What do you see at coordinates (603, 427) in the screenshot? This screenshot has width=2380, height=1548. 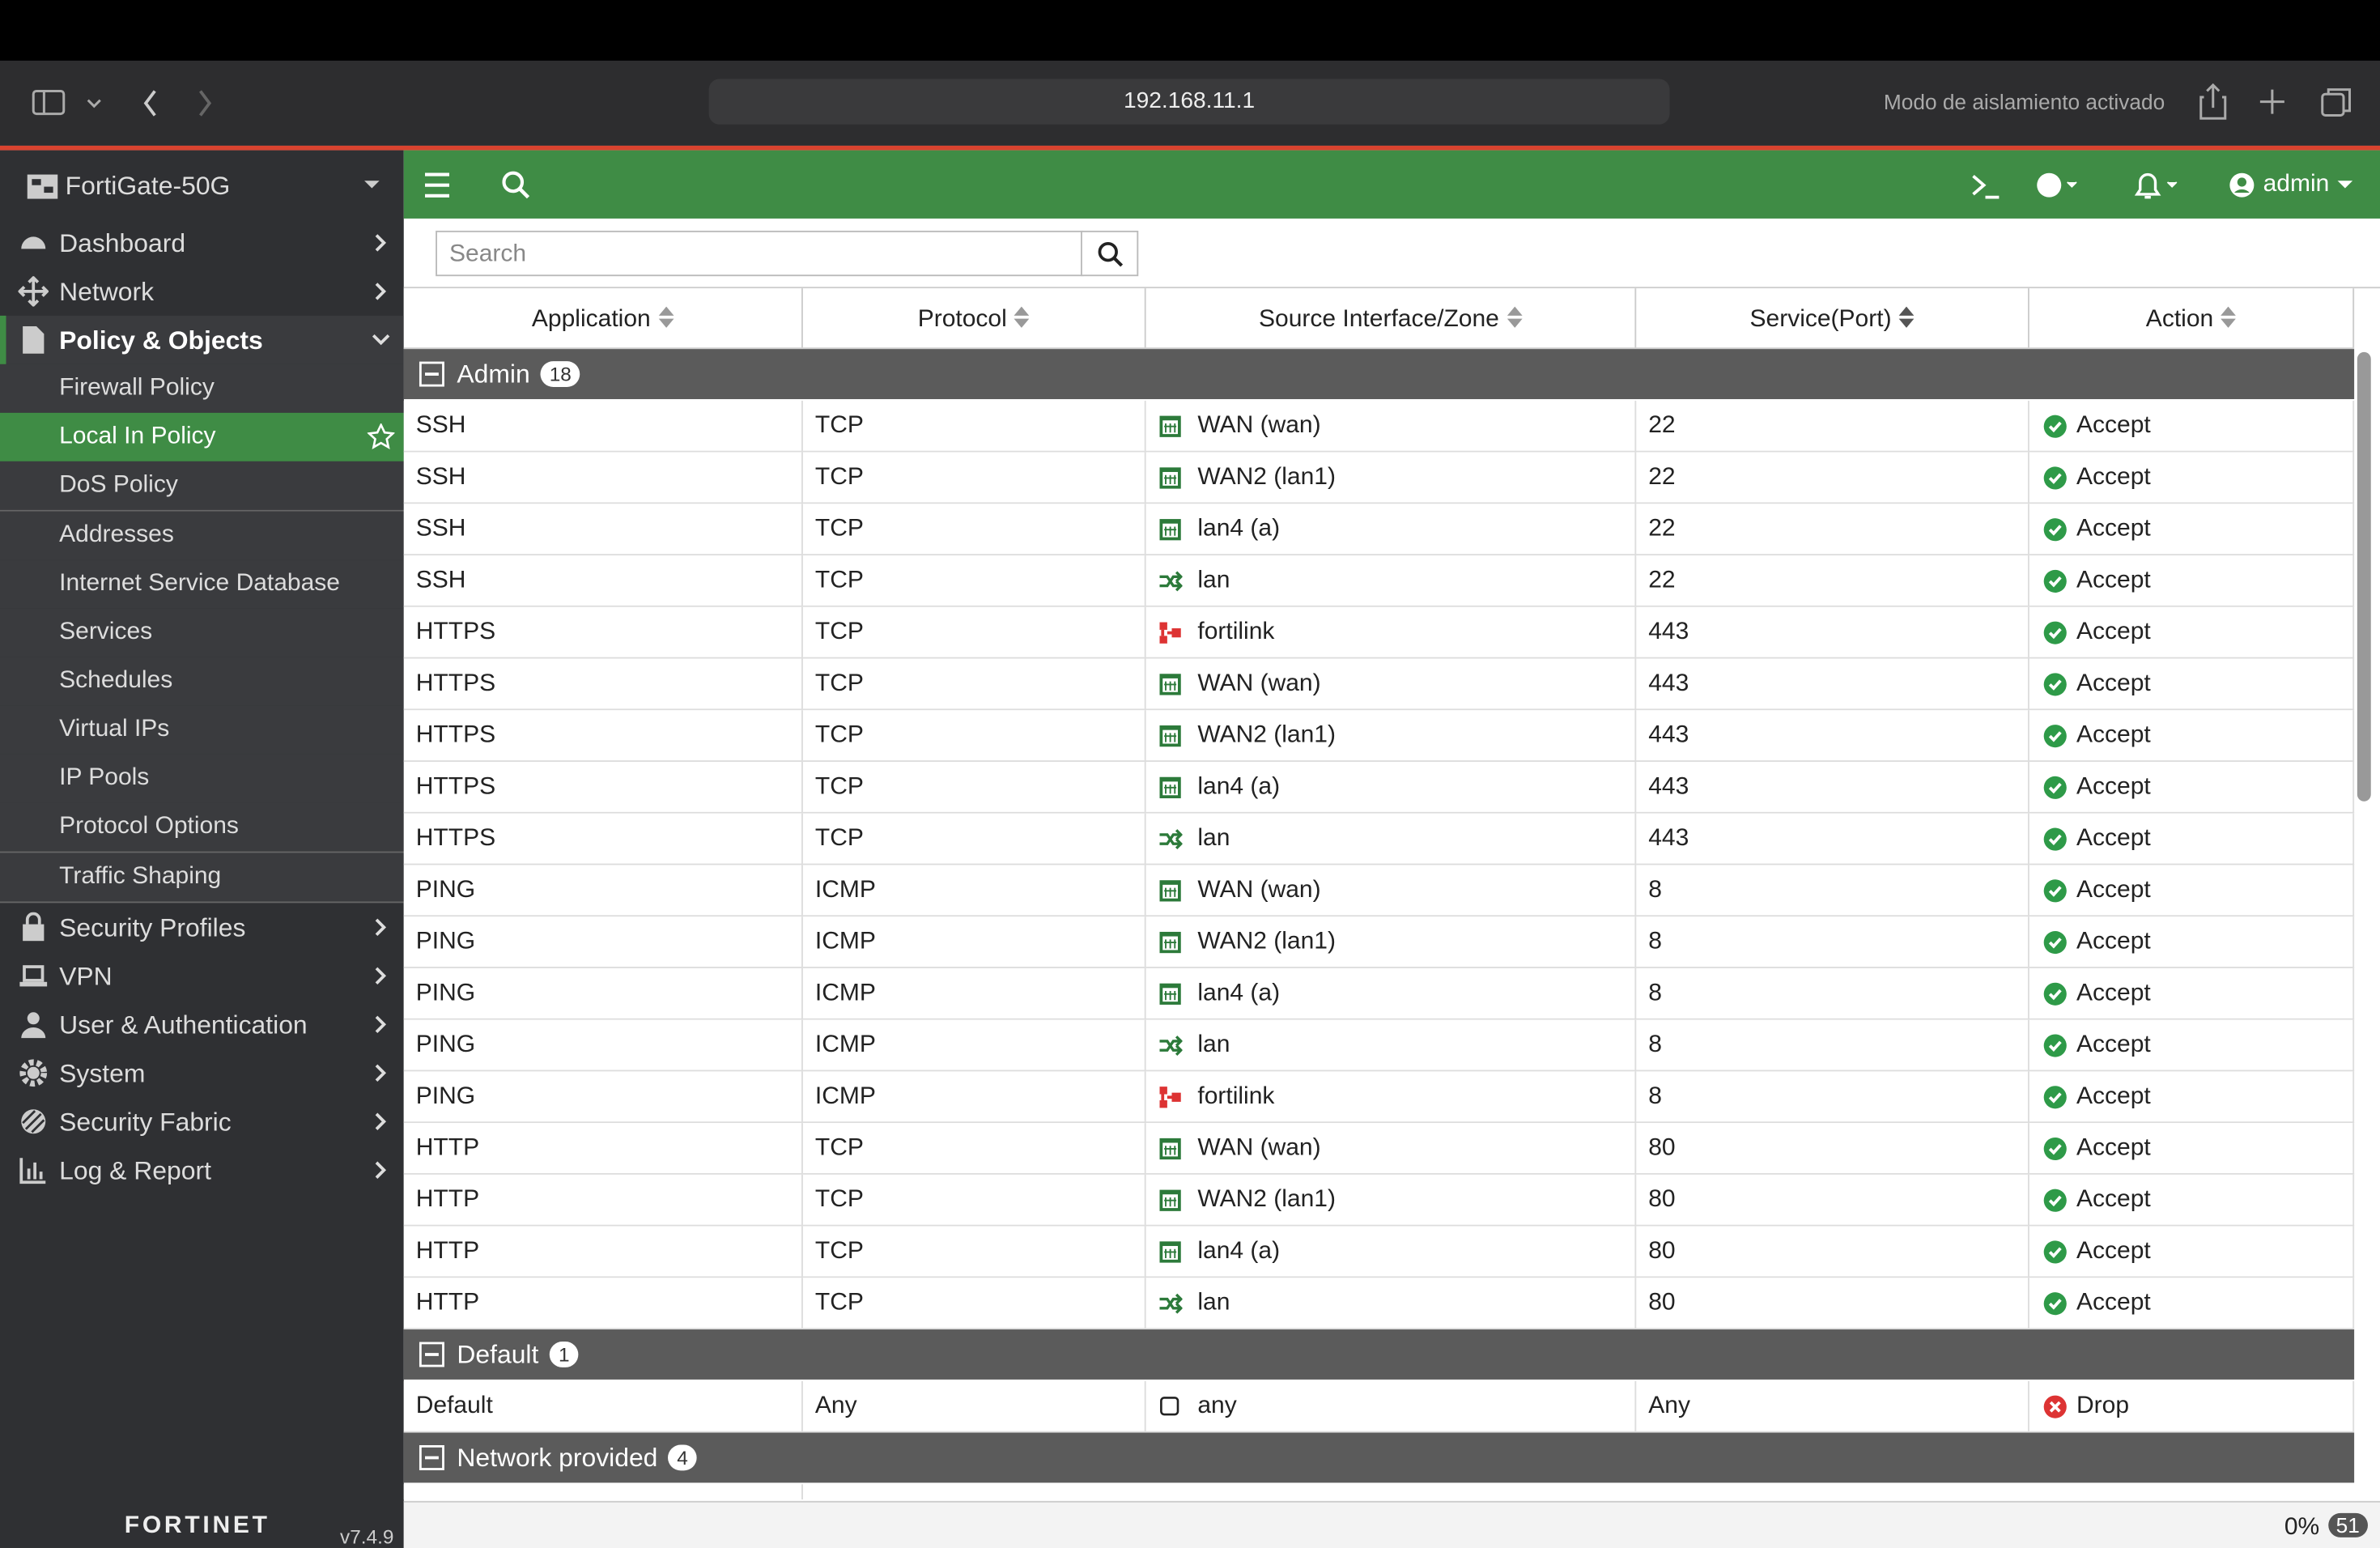 I see `table-cell: SSH` at bounding box center [603, 427].